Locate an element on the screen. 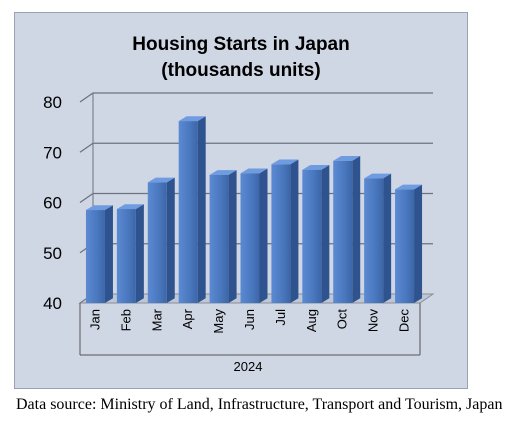  y-tick-label: 50 is located at coordinates (52, 253).